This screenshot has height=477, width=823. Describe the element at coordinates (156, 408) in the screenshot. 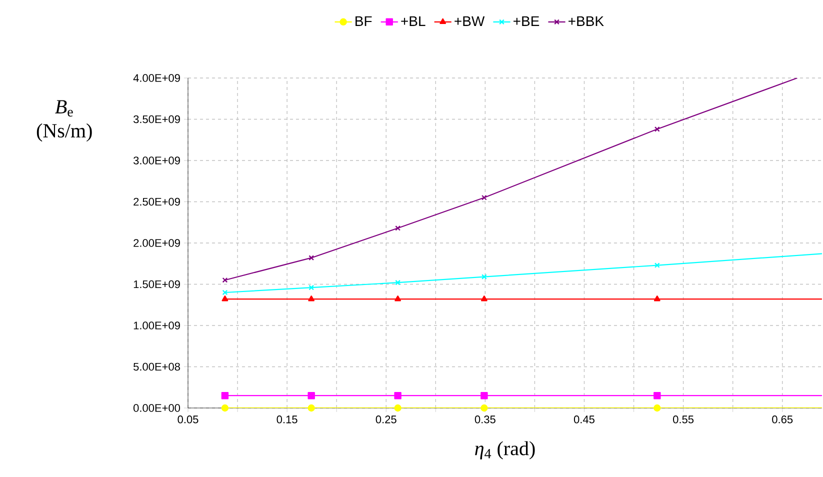

I see `y-tick-label: 0.00E+00` at that location.